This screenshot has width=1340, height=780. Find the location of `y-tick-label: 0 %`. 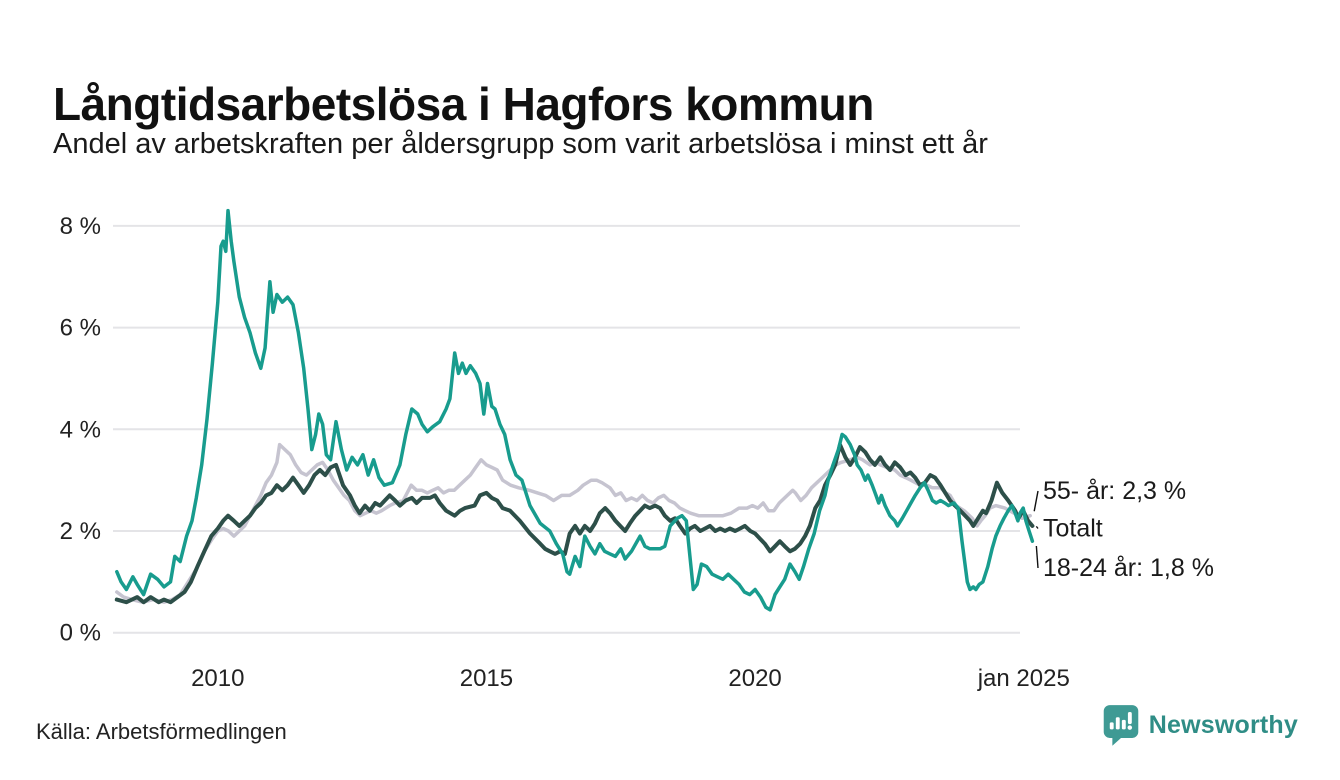

y-tick-label: 0 % is located at coordinates (80, 633).